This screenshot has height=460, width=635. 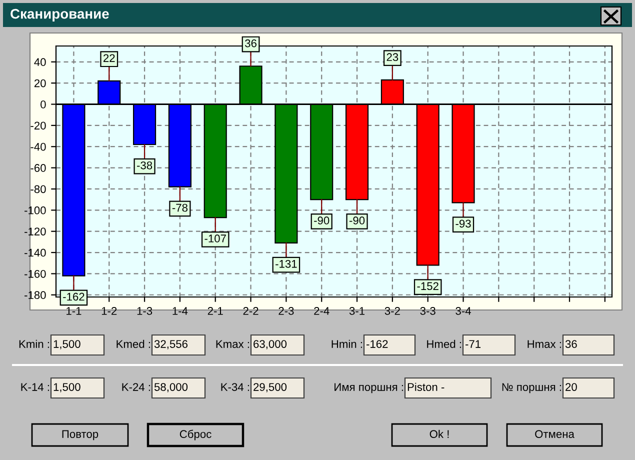 What do you see at coordinates (463, 311) in the screenshot?
I see `x-tick-label: 3-4` at bounding box center [463, 311].